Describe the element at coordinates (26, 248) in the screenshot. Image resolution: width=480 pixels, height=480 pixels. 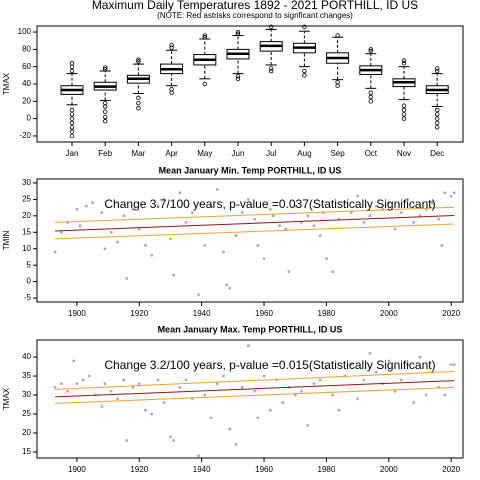
I see `y-tick-label: 10` at that location.